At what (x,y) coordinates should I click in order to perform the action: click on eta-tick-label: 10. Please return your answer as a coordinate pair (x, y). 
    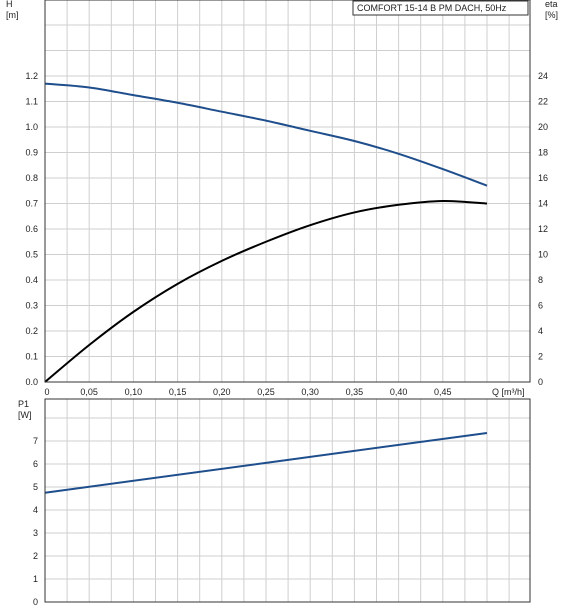
    Looking at the image, I should click on (543, 255).